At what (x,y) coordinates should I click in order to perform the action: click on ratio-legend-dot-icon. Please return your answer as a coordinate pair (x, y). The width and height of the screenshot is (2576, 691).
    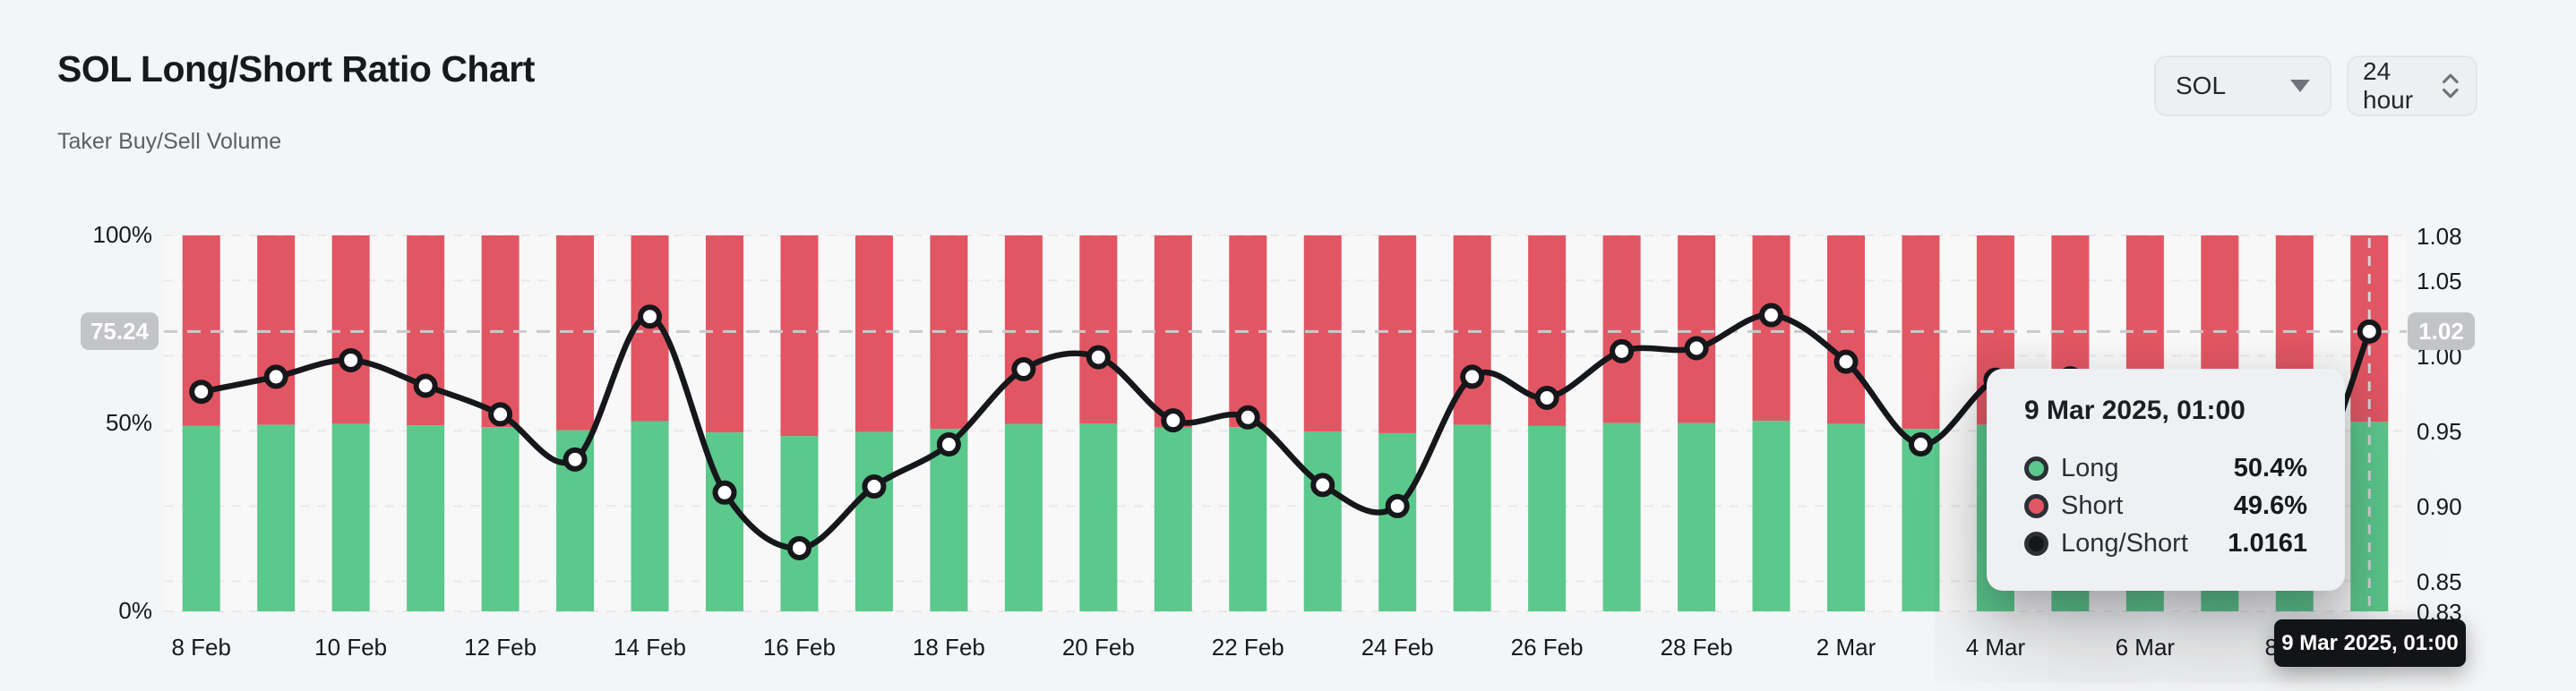
    Looking at the image, I should click on (2036, 543).